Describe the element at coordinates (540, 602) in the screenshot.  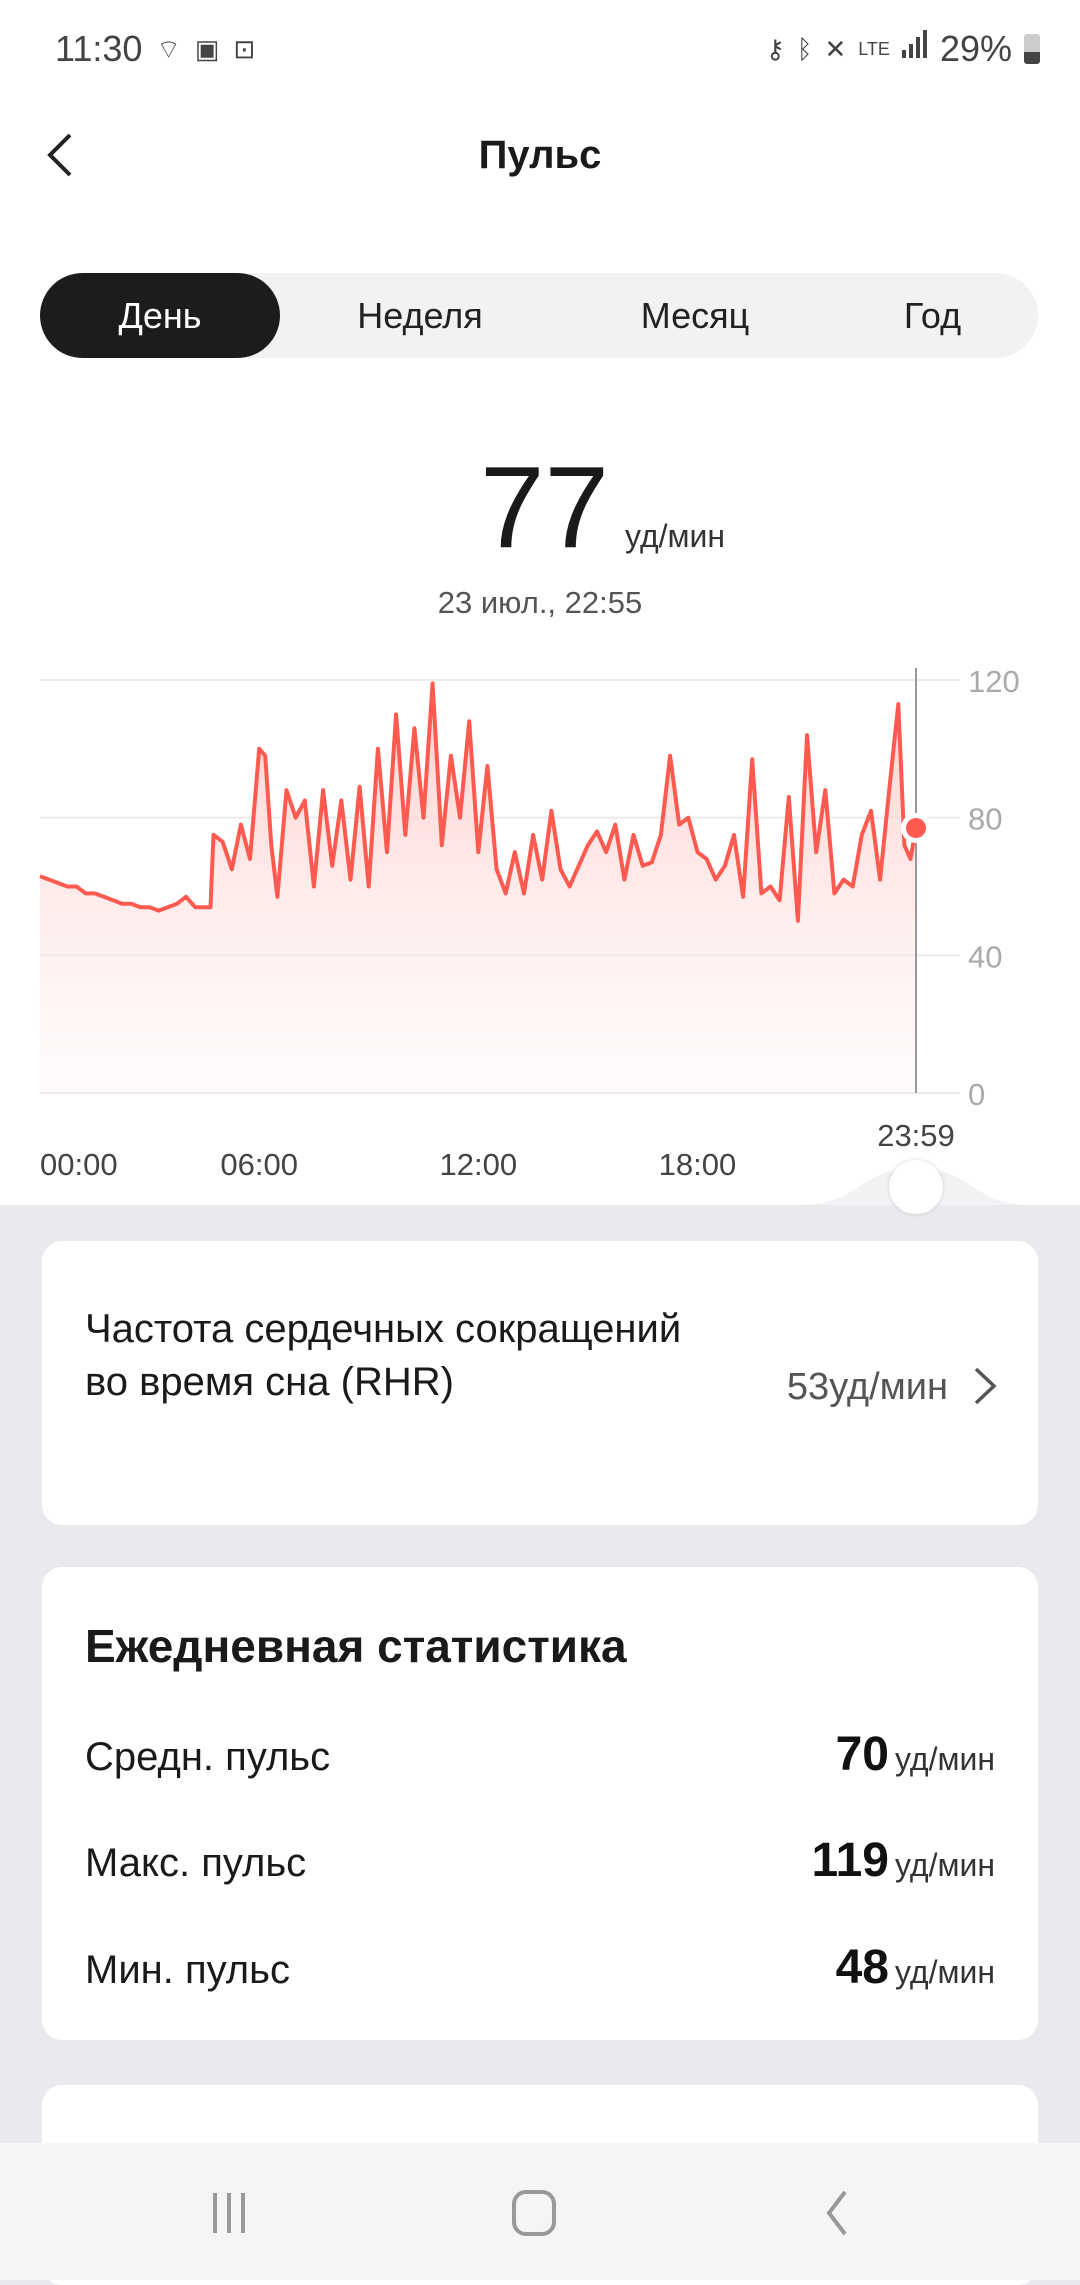
I see `current-datetime: 23 июл., 22:55` at that location.